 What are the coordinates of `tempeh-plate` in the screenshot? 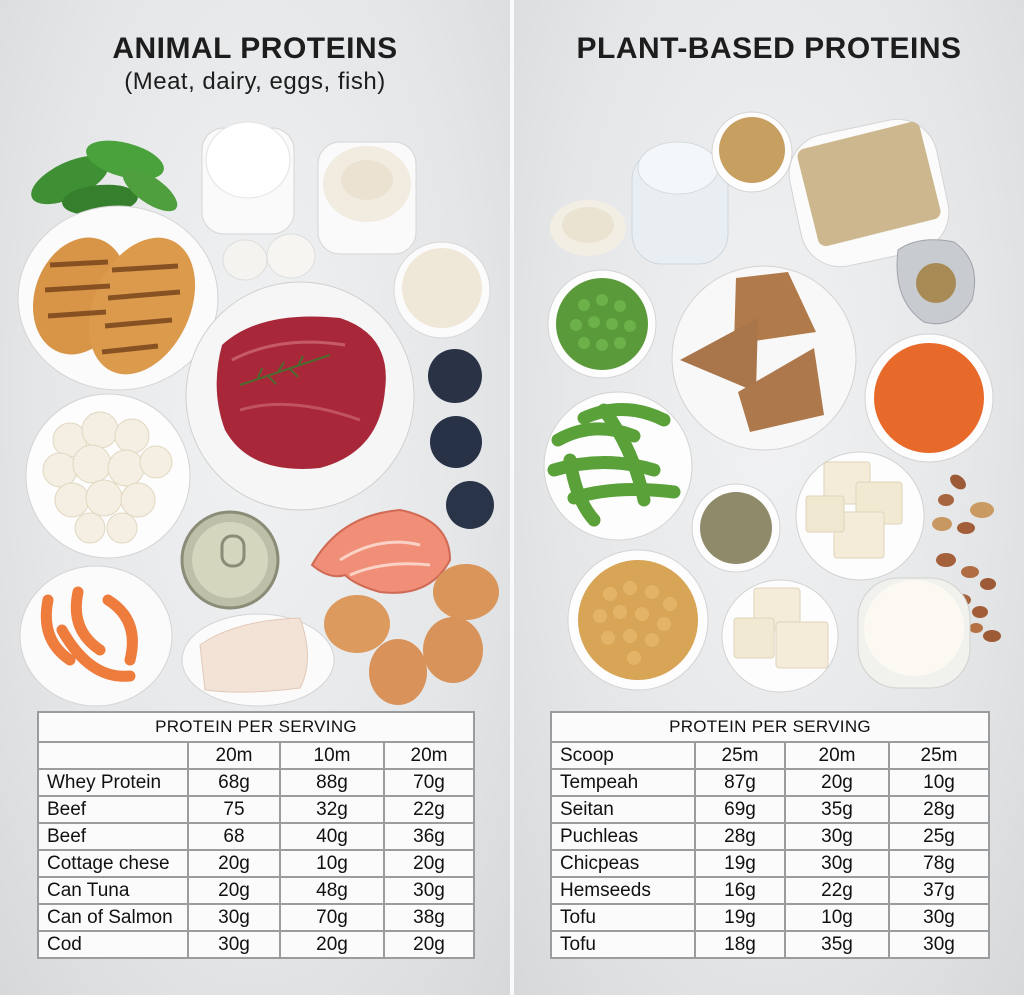 It's located at (869, 193).